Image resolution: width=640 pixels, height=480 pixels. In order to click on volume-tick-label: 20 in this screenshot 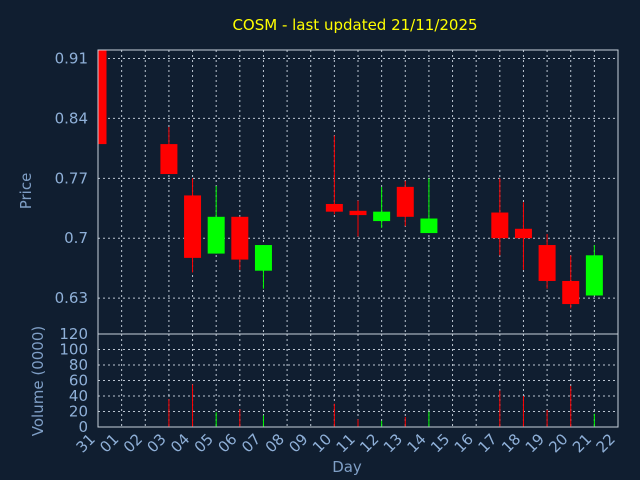, I will do `click(78, 412)`.